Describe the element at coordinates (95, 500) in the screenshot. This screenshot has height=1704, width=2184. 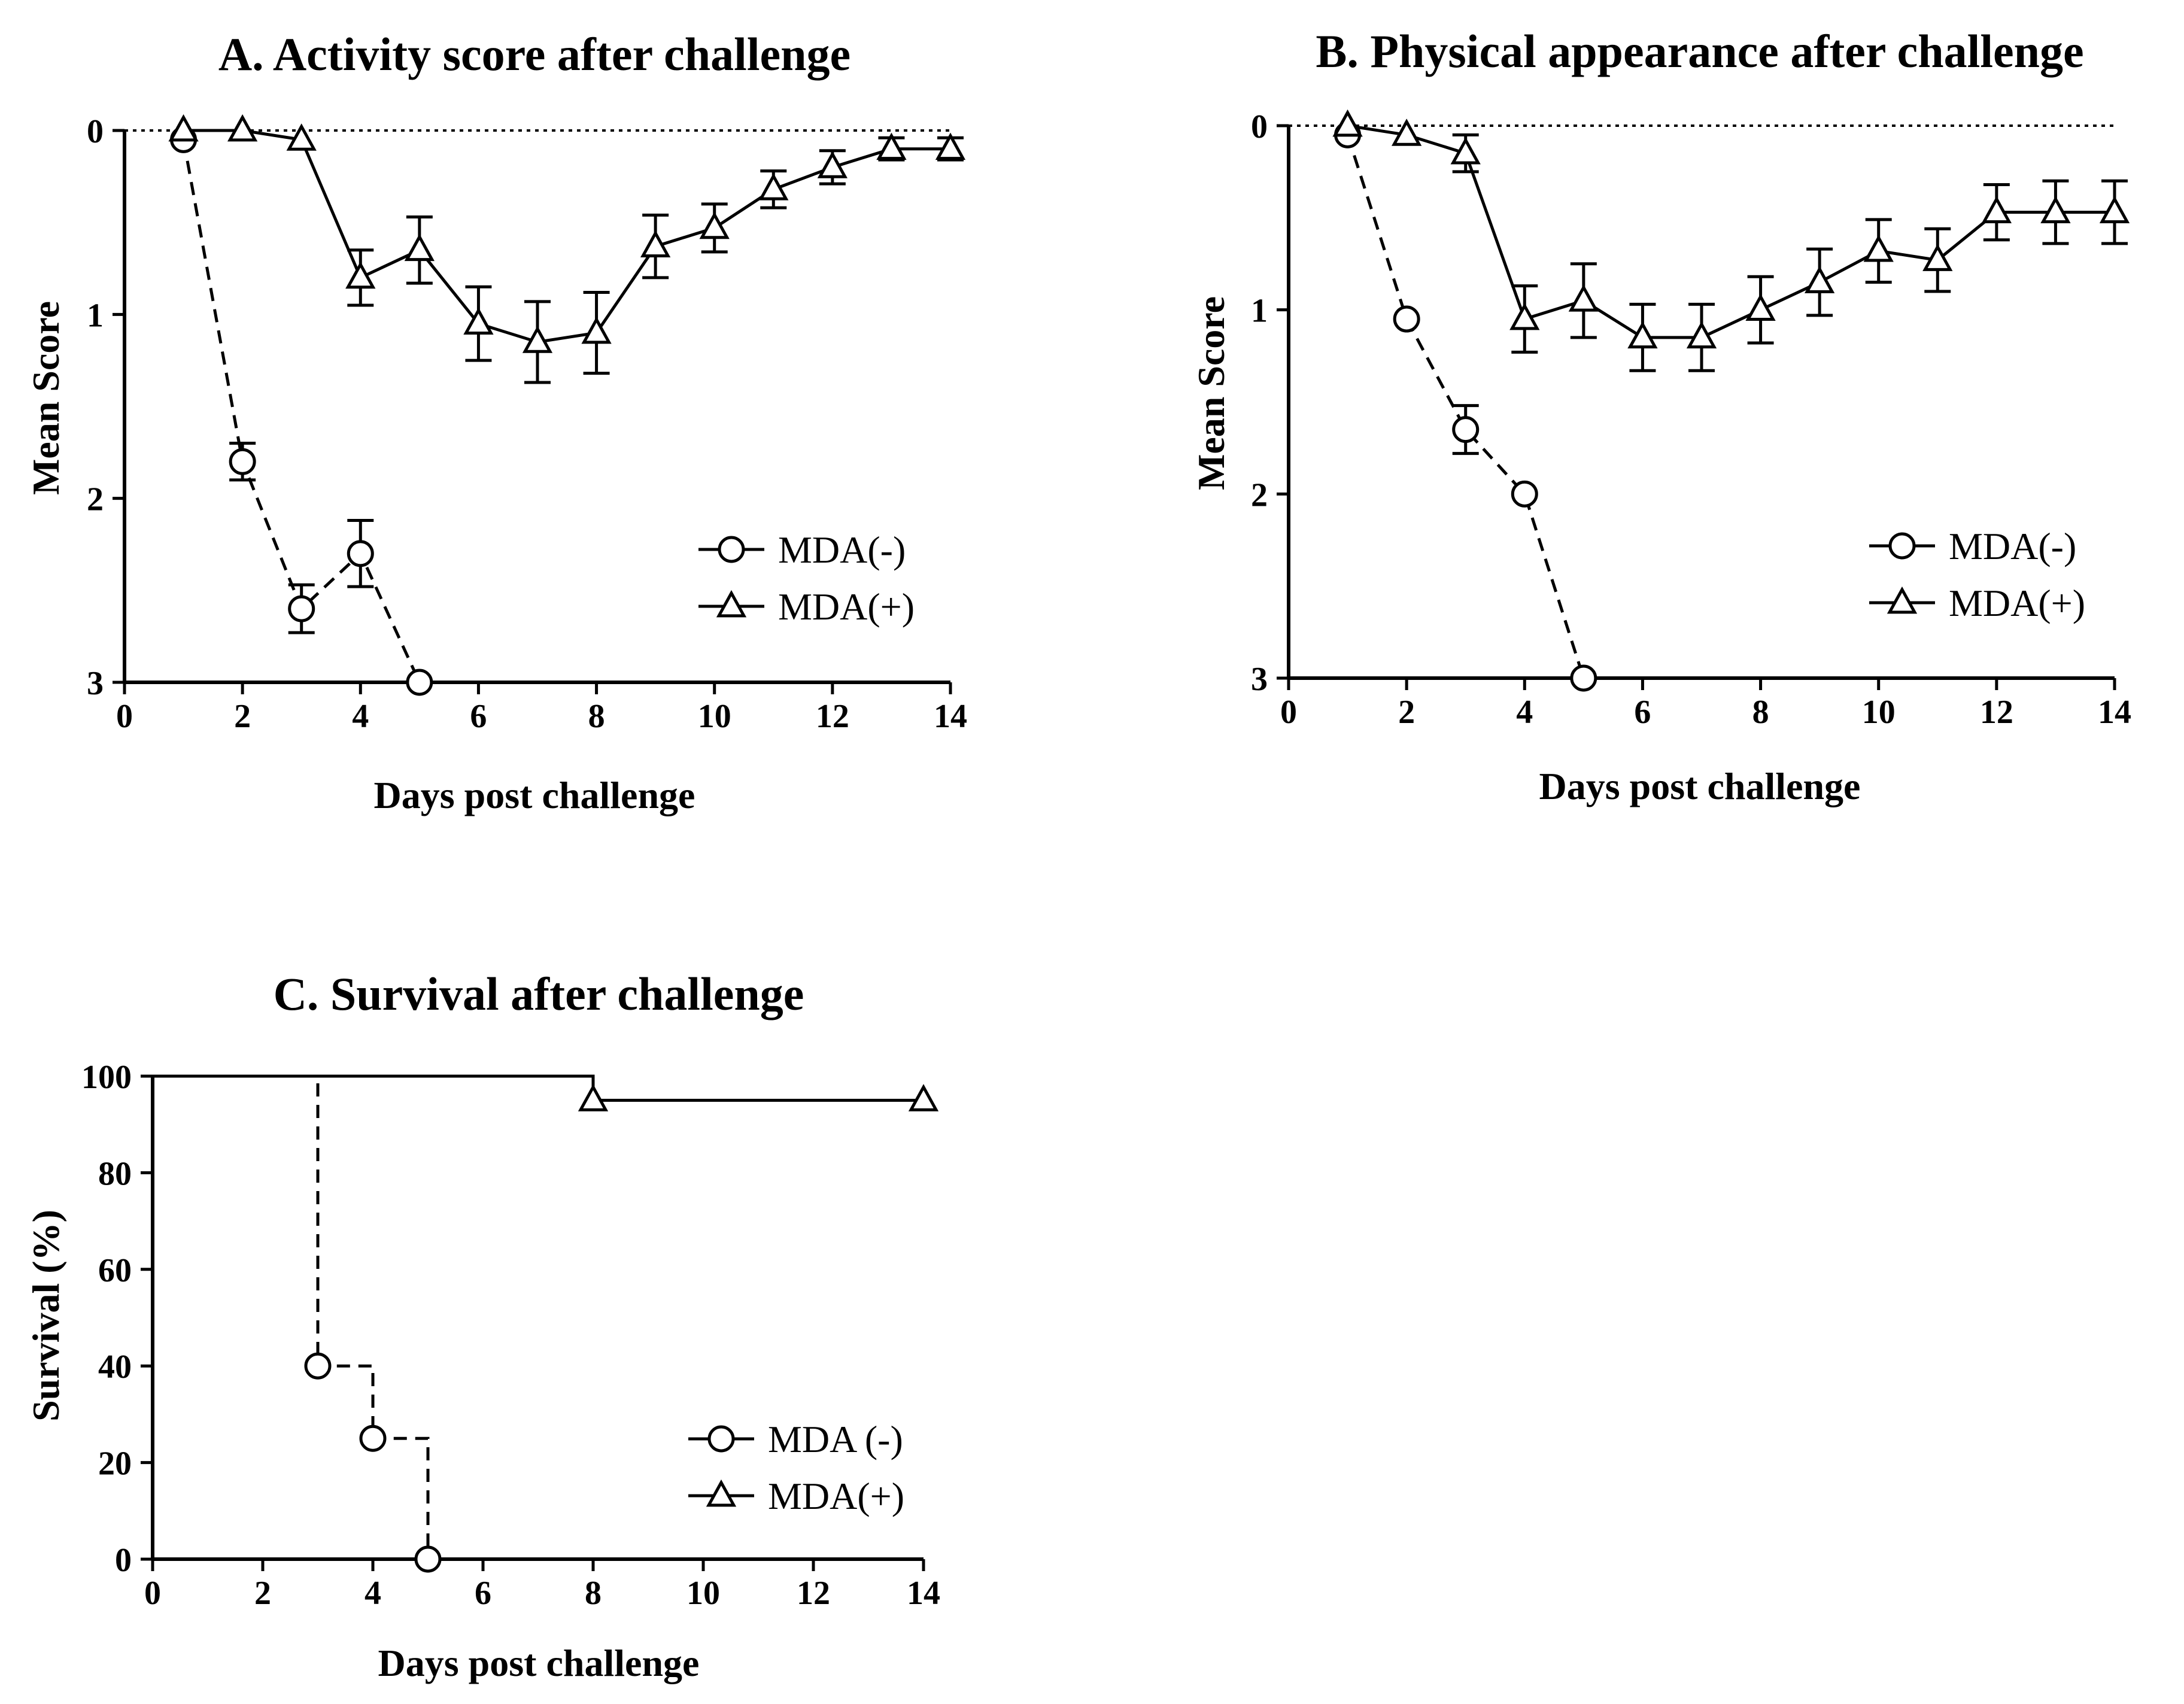
I see `panel-a-y-tick-label: 2` at that location.